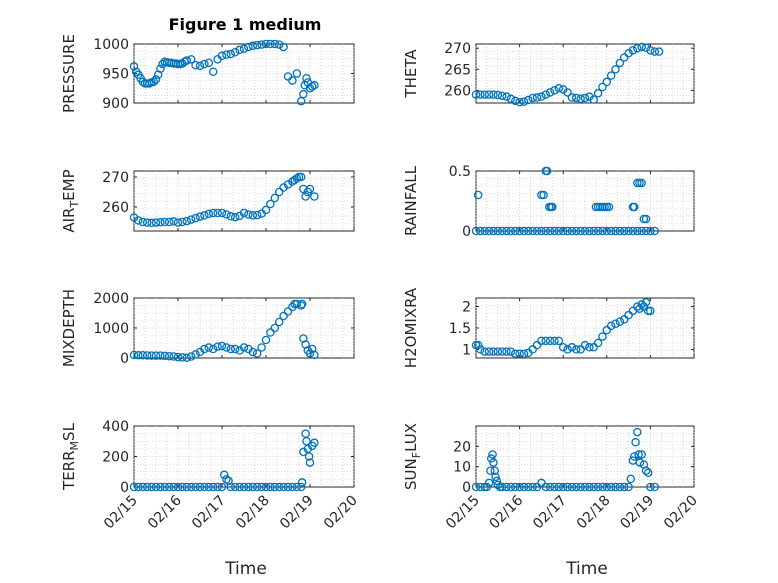  I want to click on y-tick-label: 1.5, so click(460, 329).